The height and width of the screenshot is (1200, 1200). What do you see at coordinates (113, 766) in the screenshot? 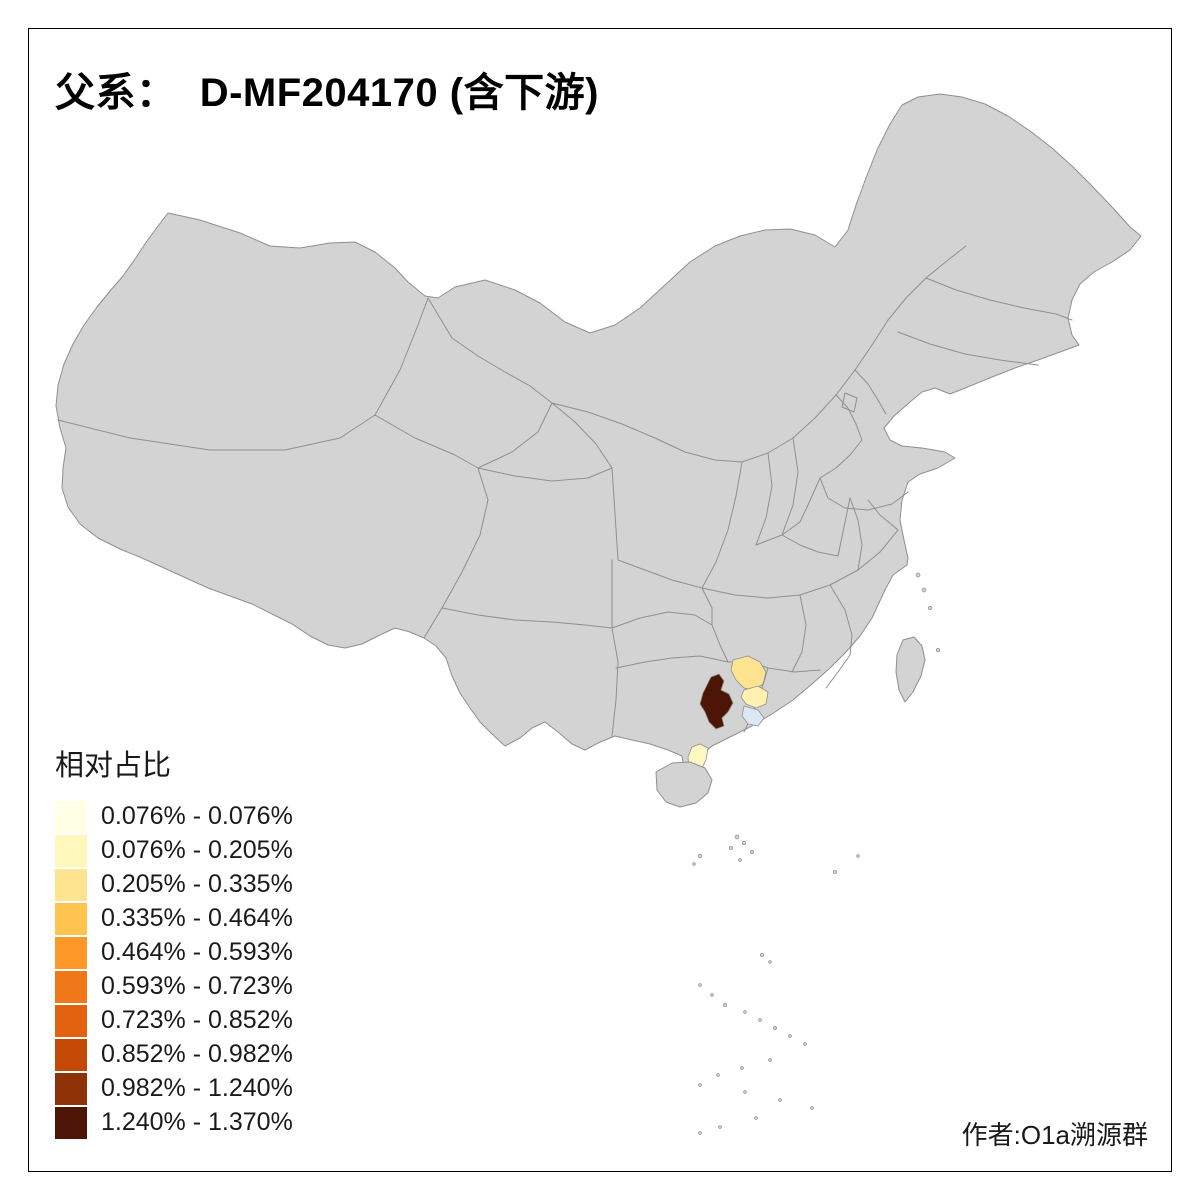
I see `legend-title: 相对占比` at bounding box center [113, 766].